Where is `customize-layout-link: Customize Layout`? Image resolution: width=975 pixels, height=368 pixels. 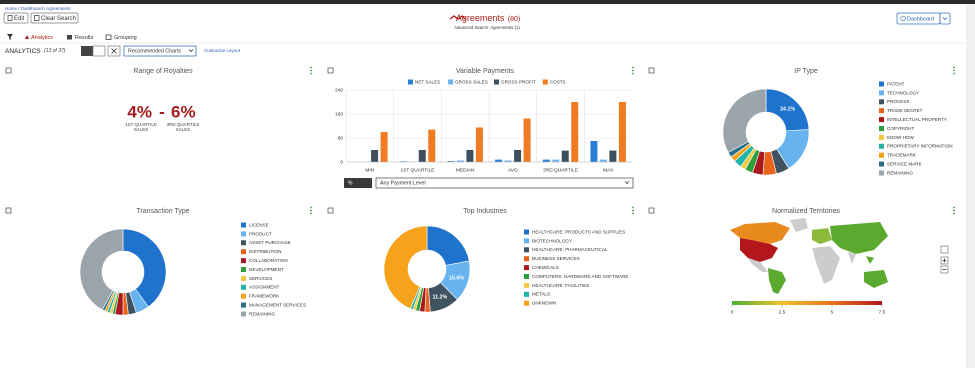
customize-layout-link: Customize Layout is located at coordinates (222, 50).